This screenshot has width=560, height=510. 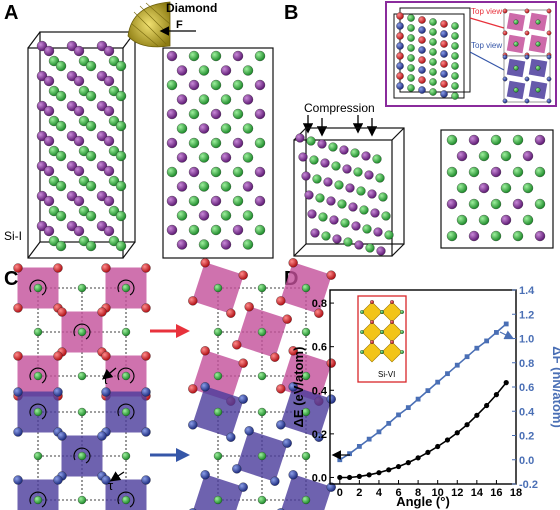 I want to click on phase-label-si-i: Si-I, so click(x=13, y=236).